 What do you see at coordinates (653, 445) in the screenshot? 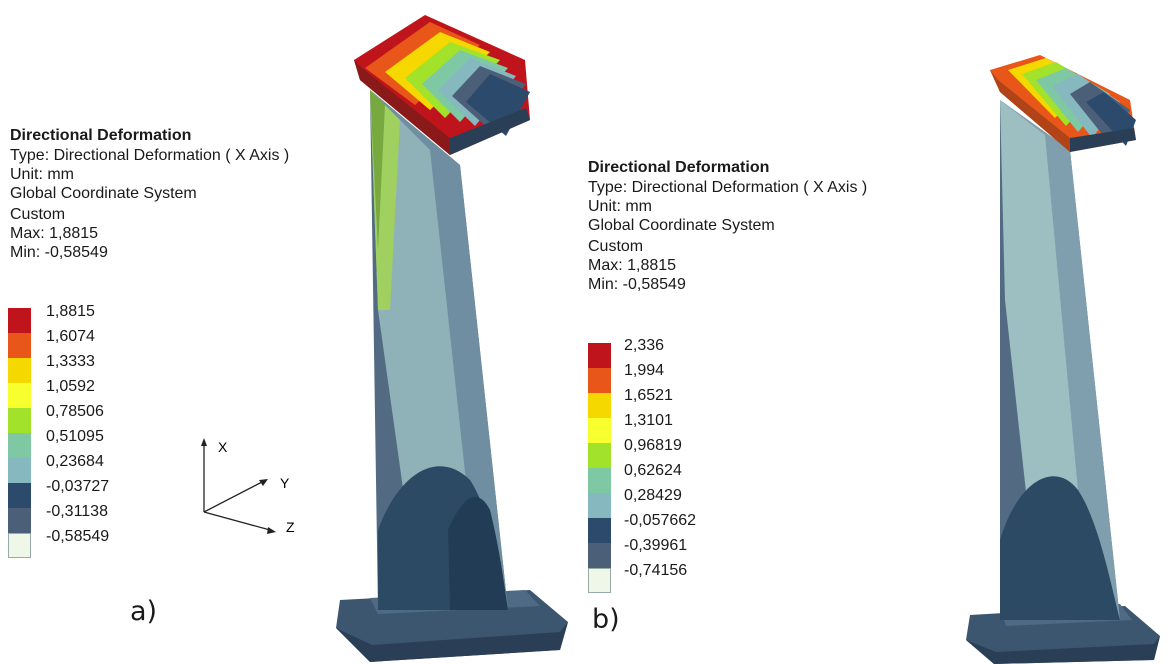
I see `scale-label: 0,96819` at bounding box center [653, 445].